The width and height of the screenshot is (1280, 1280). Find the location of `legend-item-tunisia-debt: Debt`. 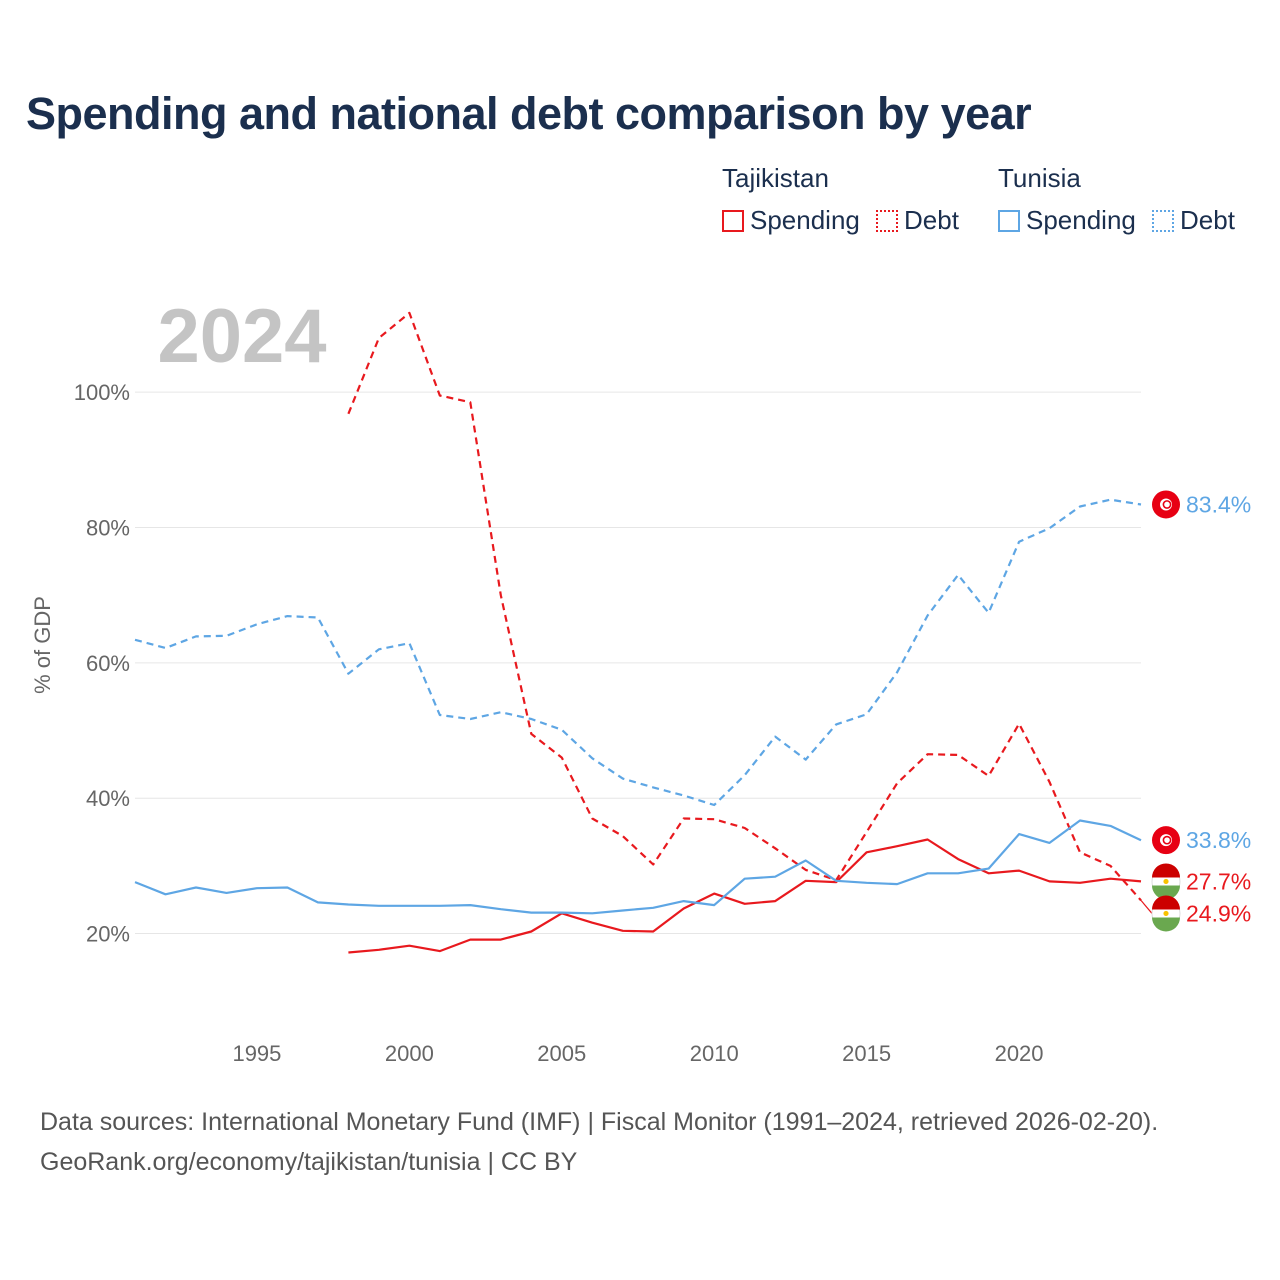

legend-item-tunisia-debt: Debt is located at coordinates (1193, 220).